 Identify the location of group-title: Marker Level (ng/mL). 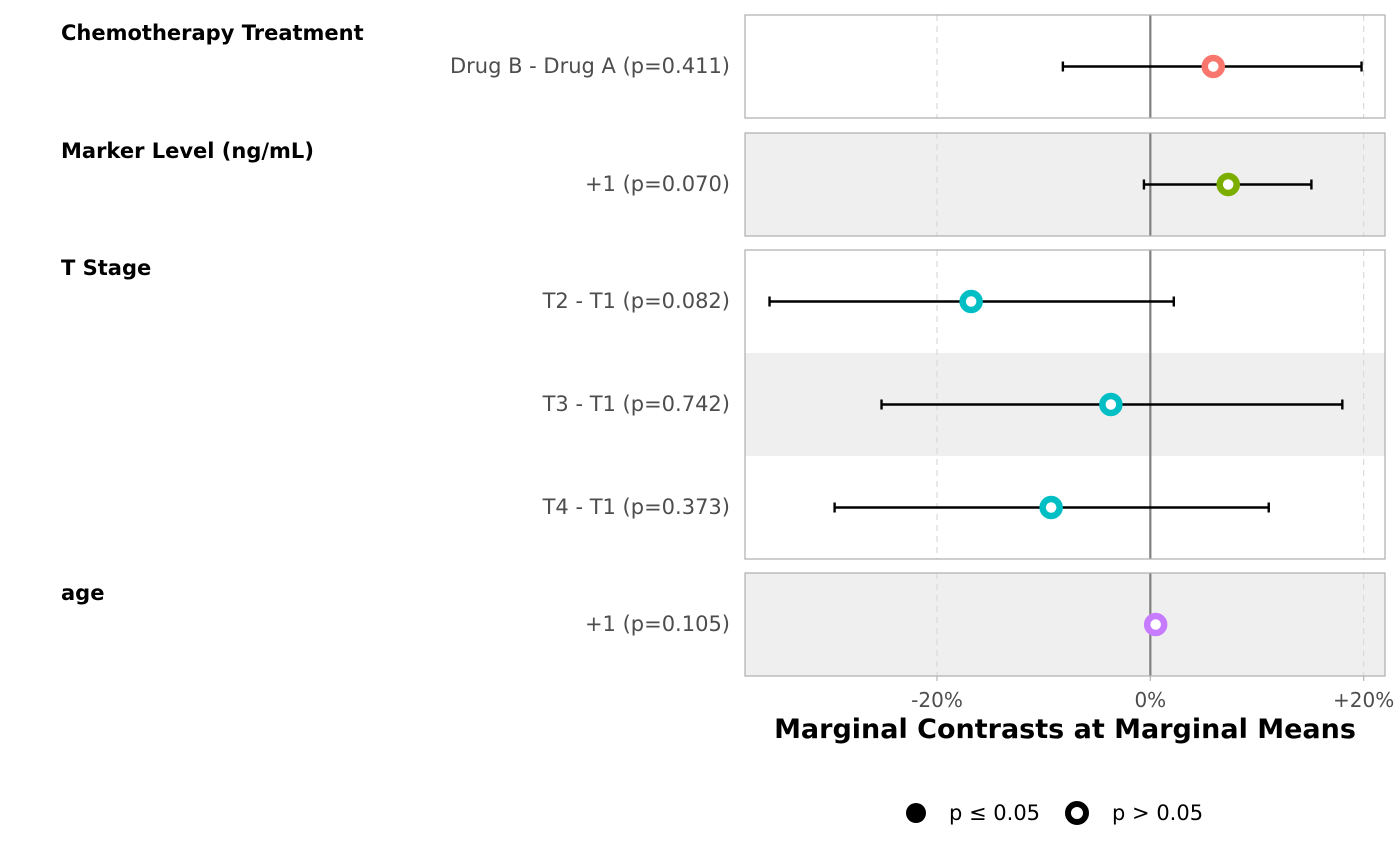
(187, 151).